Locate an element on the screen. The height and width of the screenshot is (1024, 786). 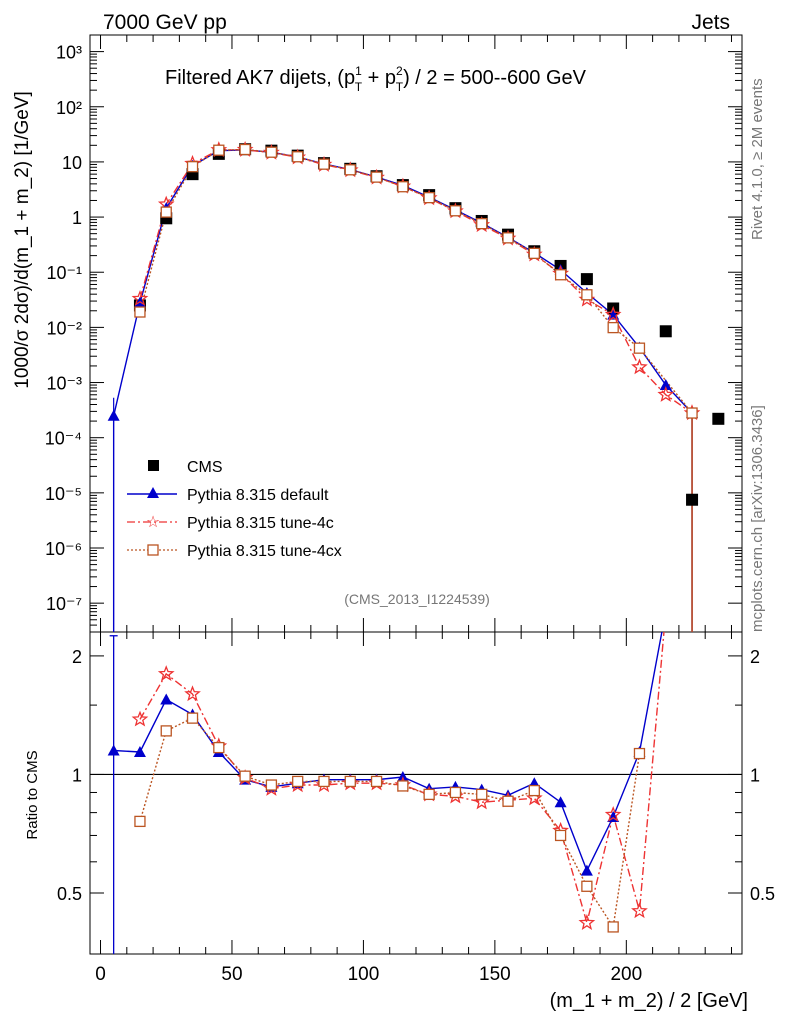
ratio-y-tick-label-right: 0.5 is located at coordinates (762, 894).